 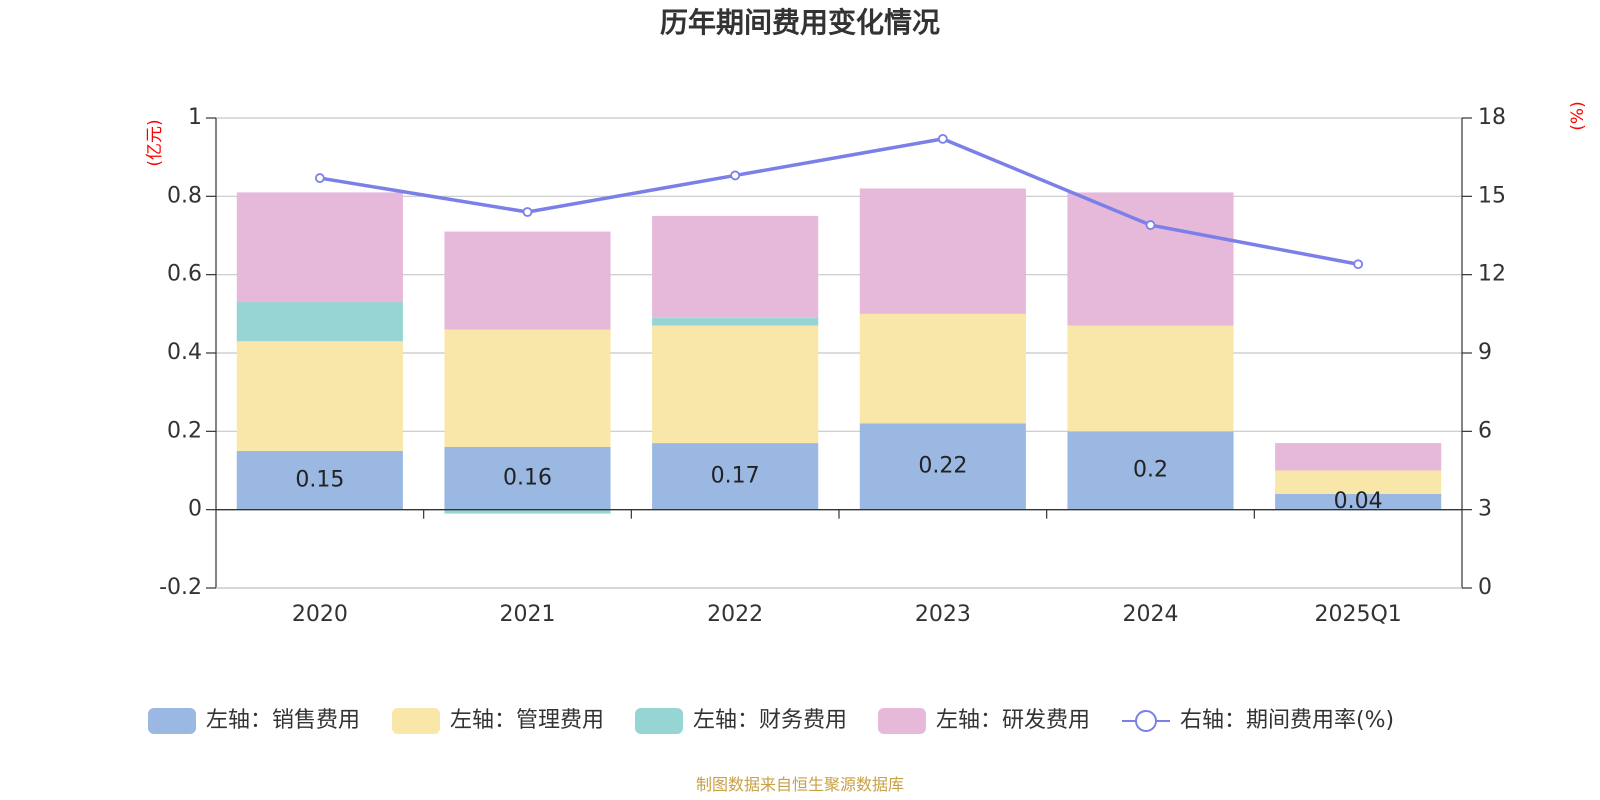 I want to click on x-tick-label: 2022, so click(x=735, y=614).